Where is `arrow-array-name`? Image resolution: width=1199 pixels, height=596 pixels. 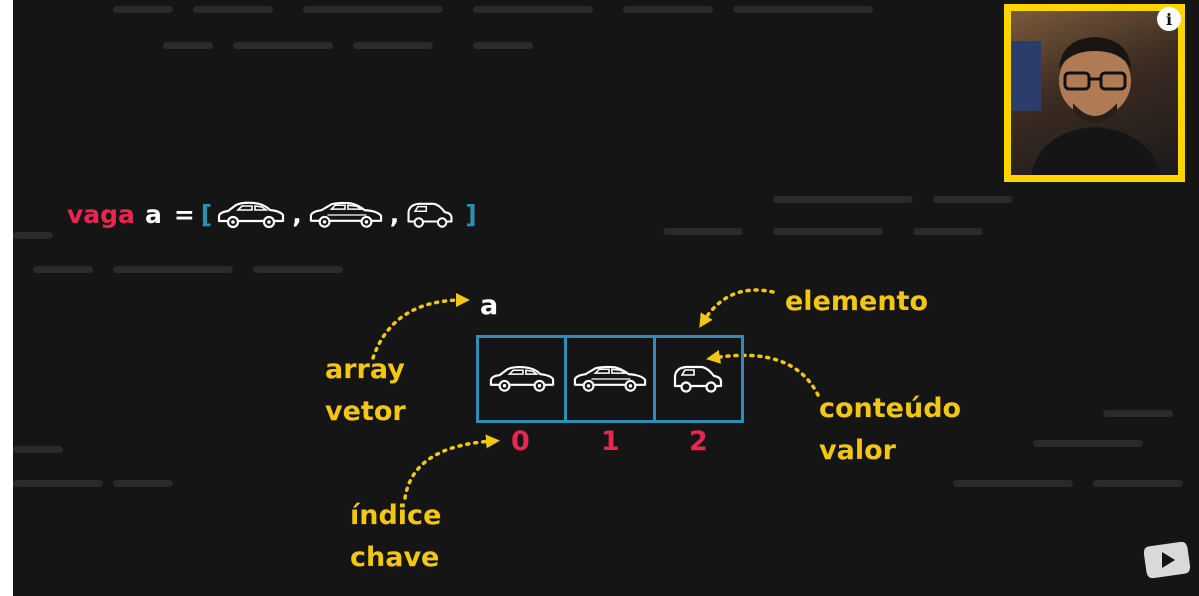 arrow-array-name is located at coordinates (420, 326).